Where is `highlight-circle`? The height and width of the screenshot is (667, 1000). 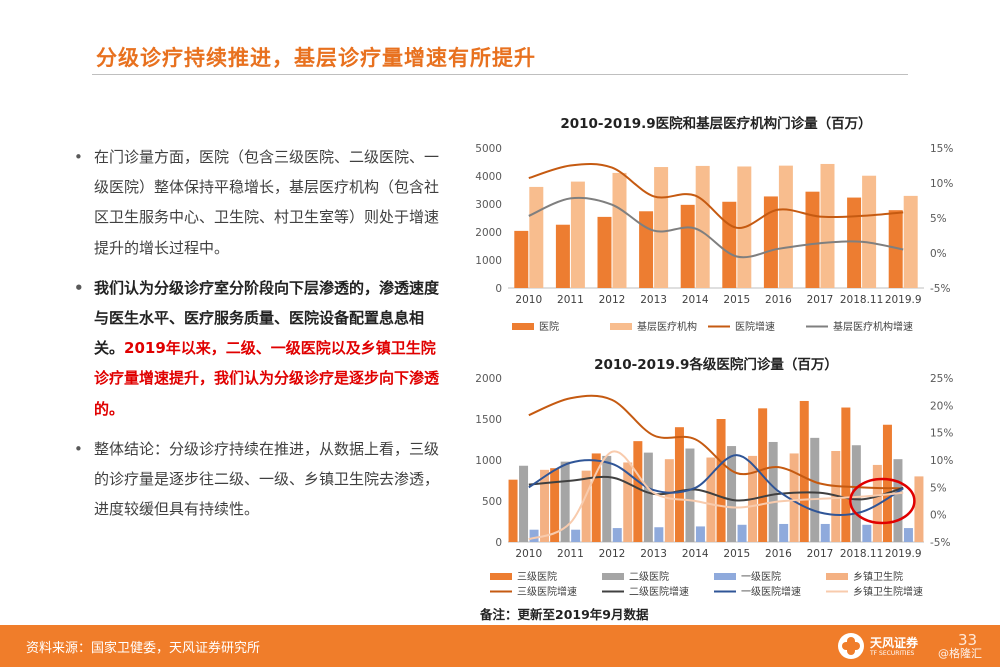
highlight-circle is located at coordinates (882, 501).